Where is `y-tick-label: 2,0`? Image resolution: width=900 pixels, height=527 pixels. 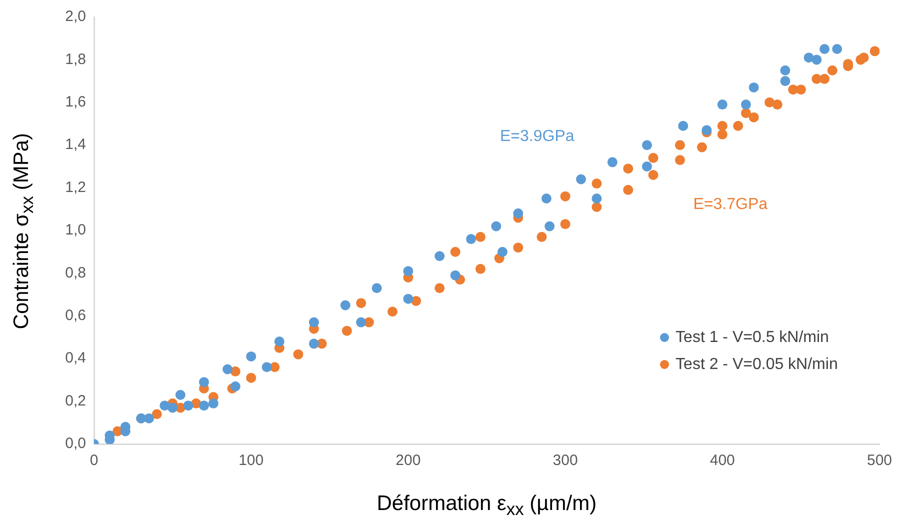 y-tick-label: 2,0 is located at coordinates (75, 17).